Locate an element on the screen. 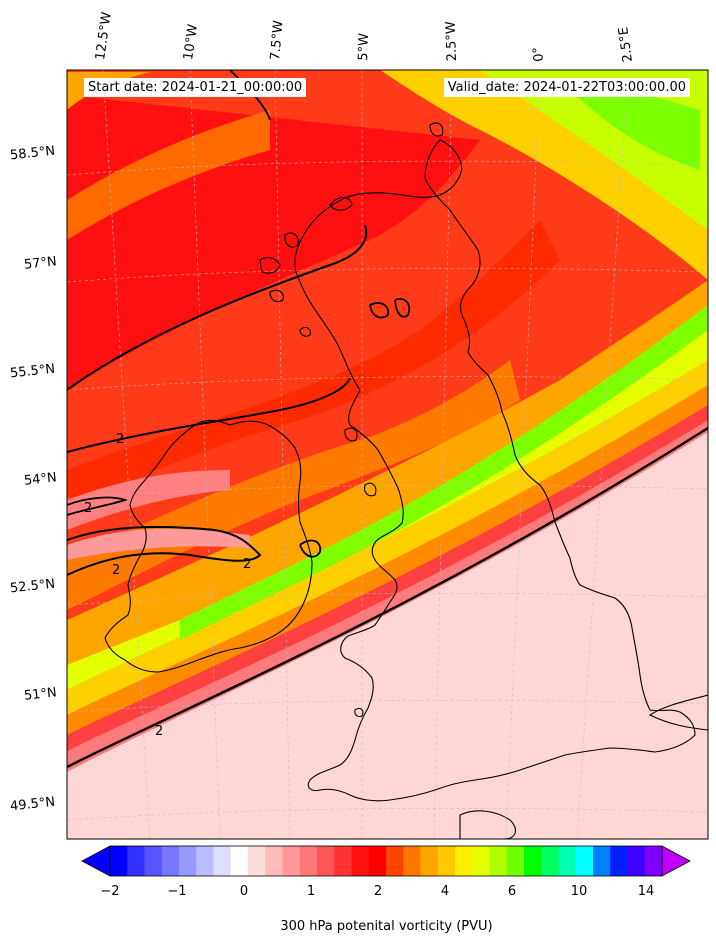 This screenshot has height=949, width=716. contour-labels: 2 2 2 2 2 is located at coordinates (167, 585).